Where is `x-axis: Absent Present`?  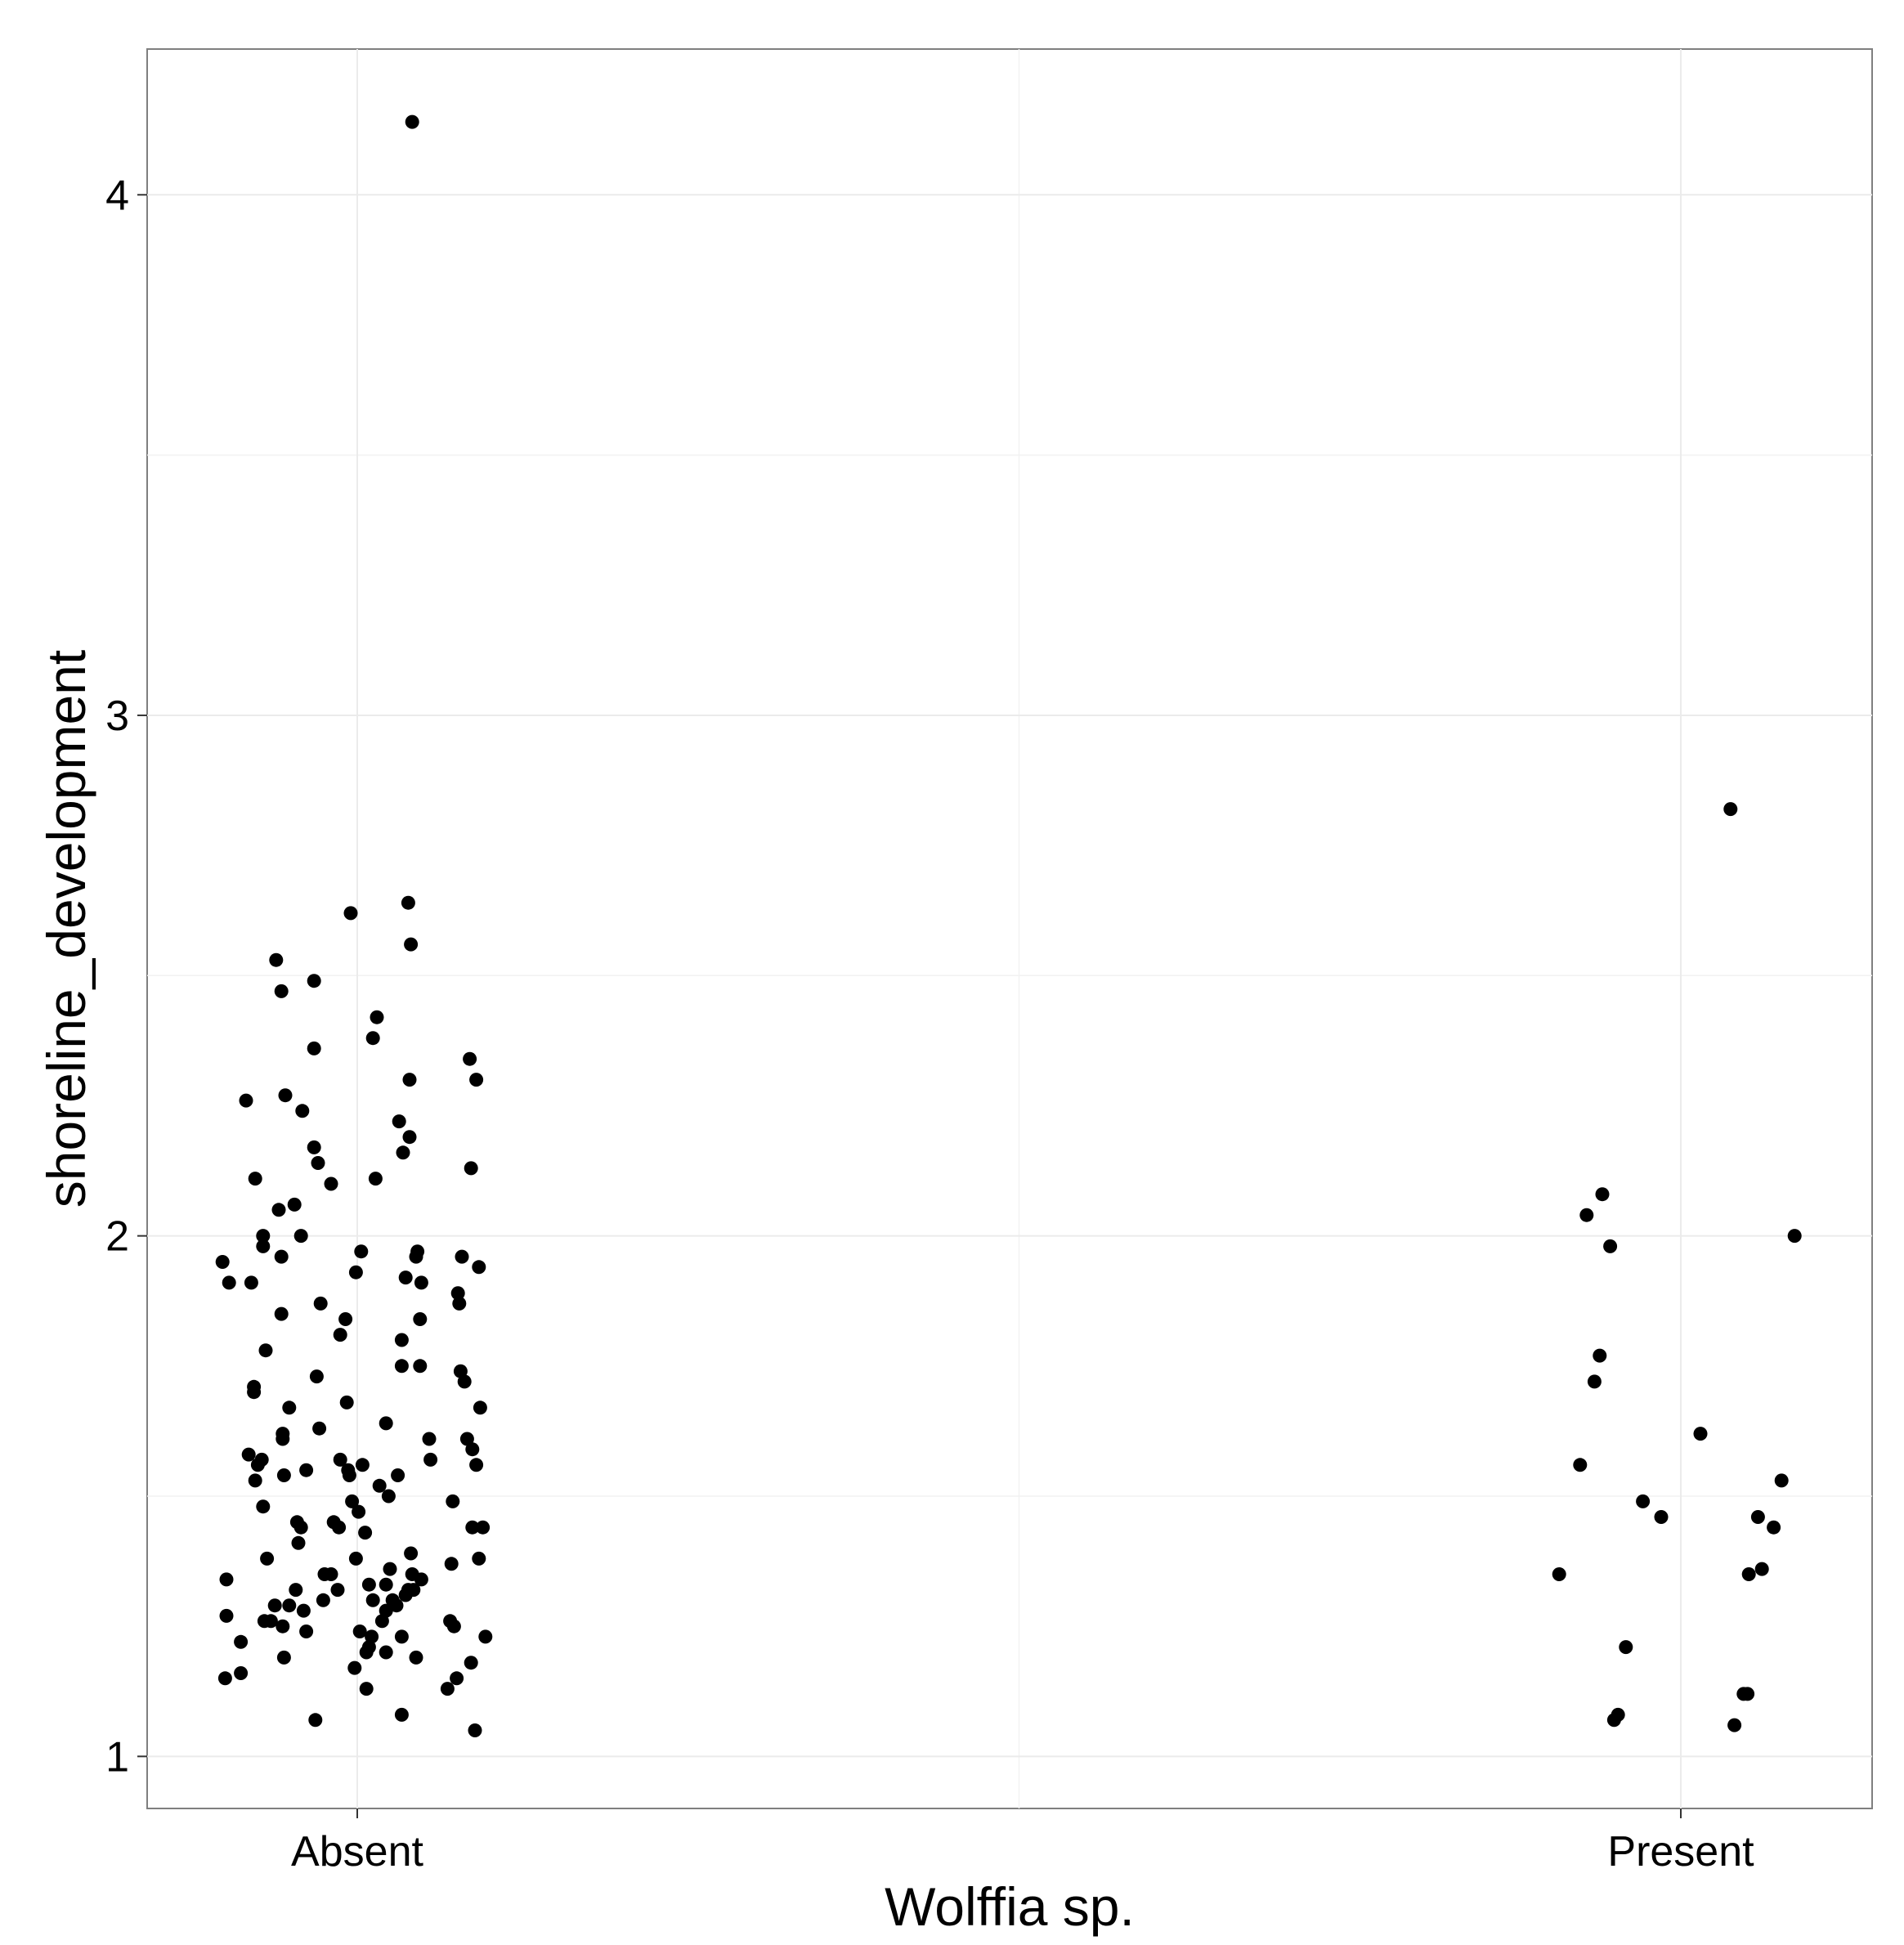
x-axis: Absent Present is located at coordinates (1023, 1842).